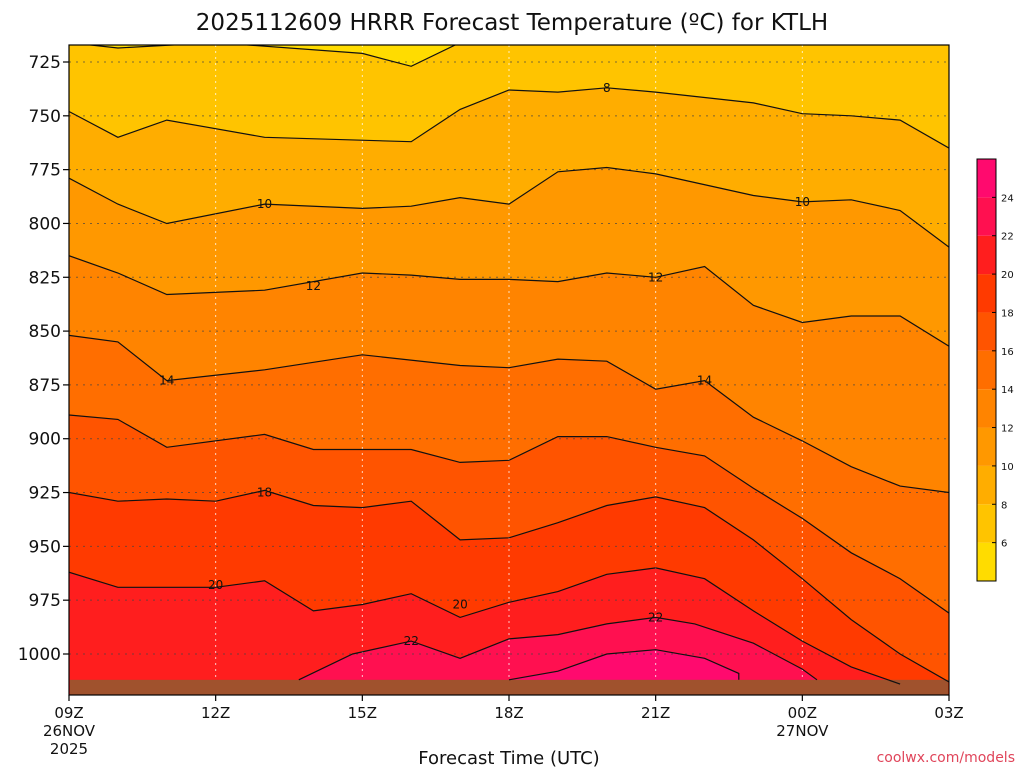 The width and height of the screenshot is (1024, 768). I want to click on x-tick-label-03Z: 03Z, so click(948, 713).